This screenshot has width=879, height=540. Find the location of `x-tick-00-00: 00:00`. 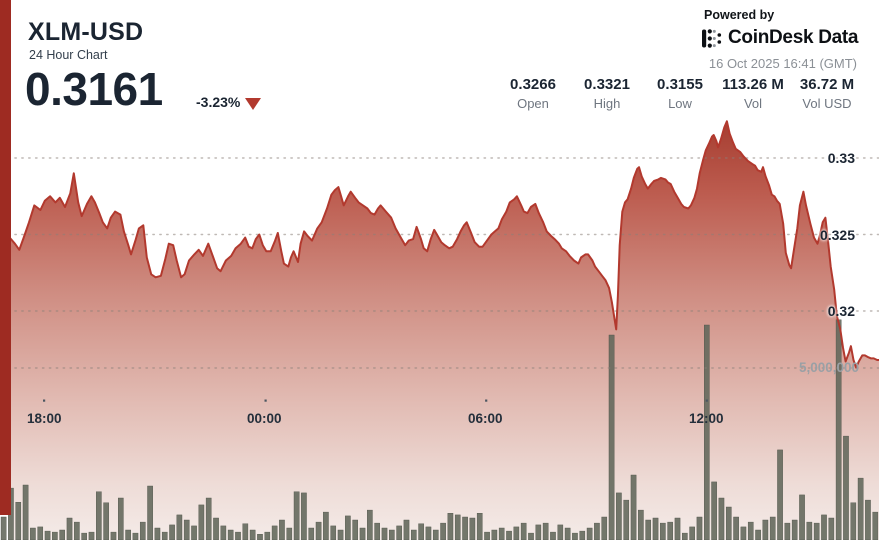

x-tick-00-00: 00:00 is located at coordinates (264, 418).